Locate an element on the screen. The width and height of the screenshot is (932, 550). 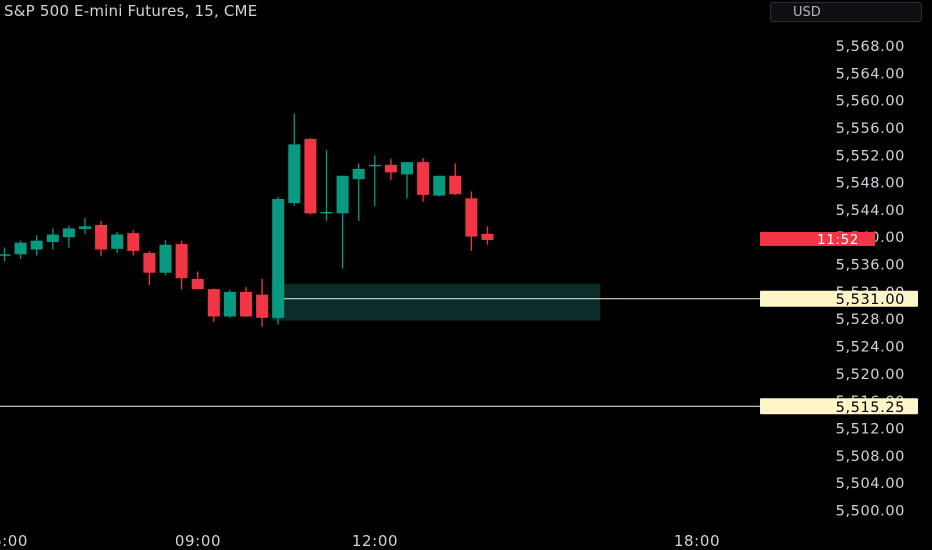
time-tick-label: 09:00 is located at coordinates (198, 541).